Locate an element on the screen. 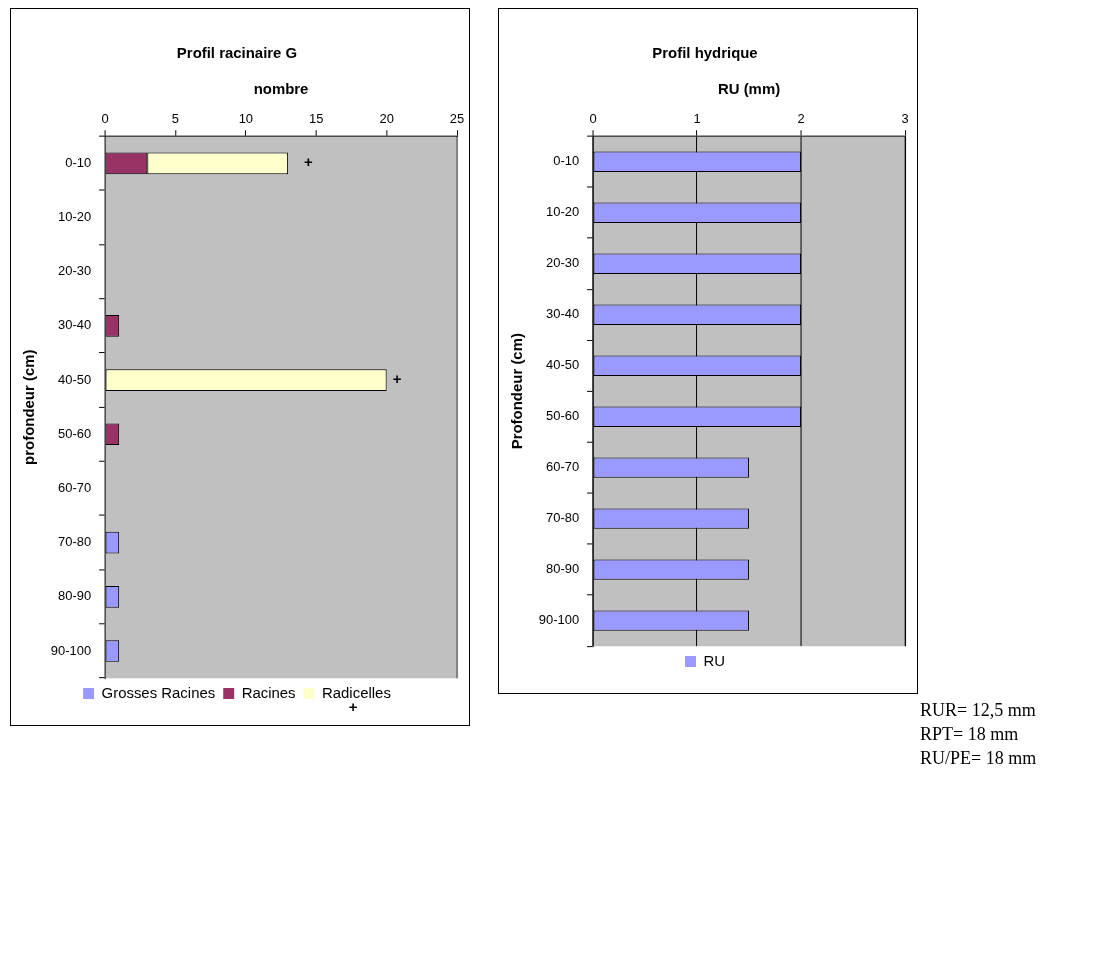  x-axis-title: nombre is located at coordinates (281, 88).